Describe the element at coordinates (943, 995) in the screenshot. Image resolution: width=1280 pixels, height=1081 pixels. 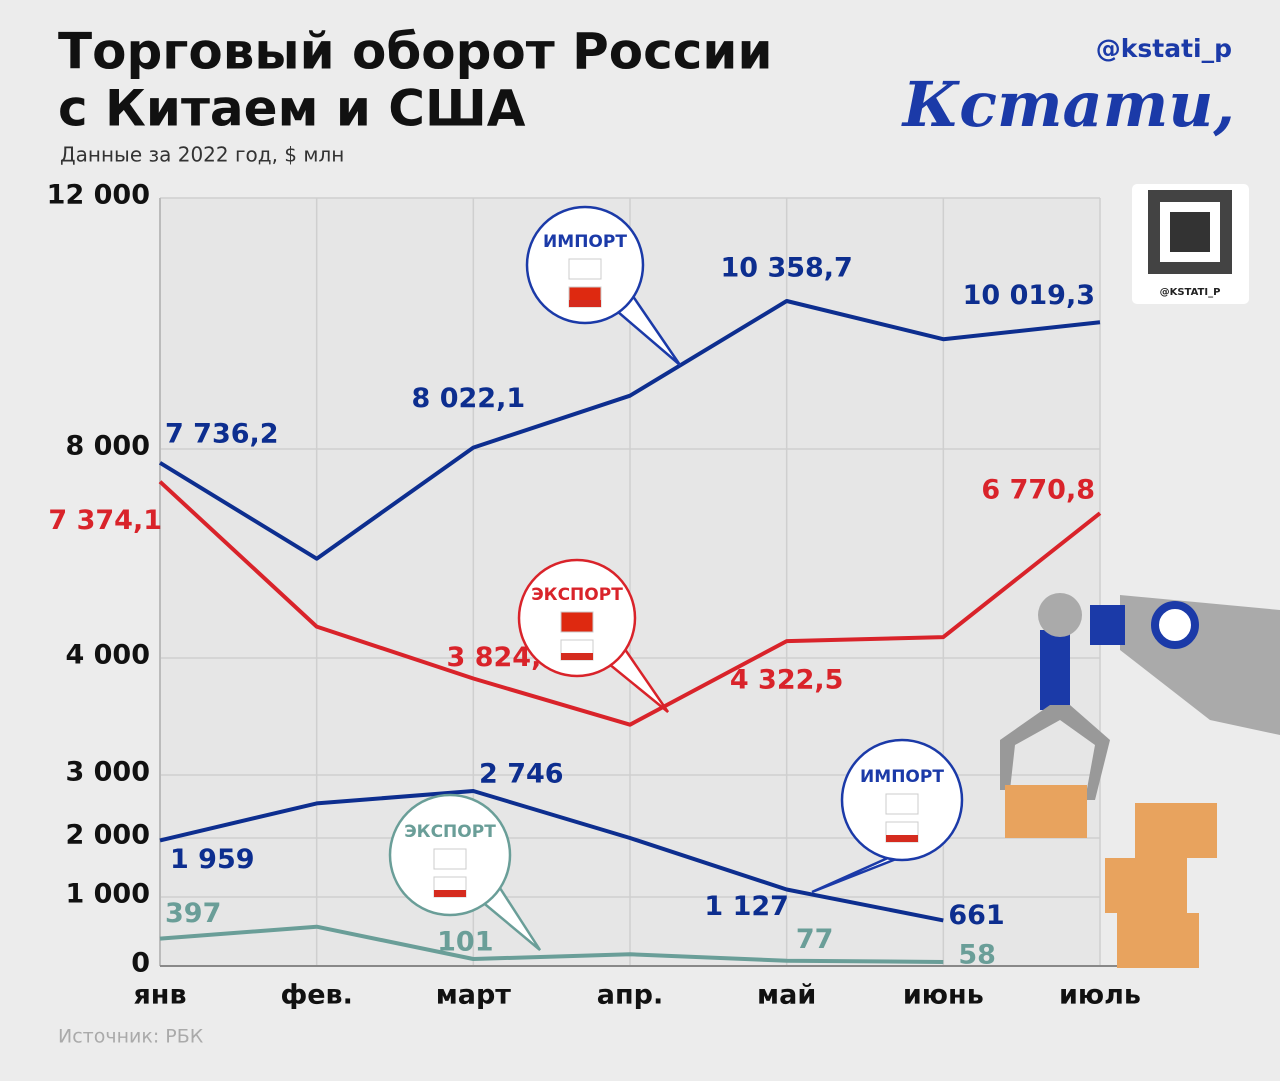
I see `x-tick-label: июнь` at that location.